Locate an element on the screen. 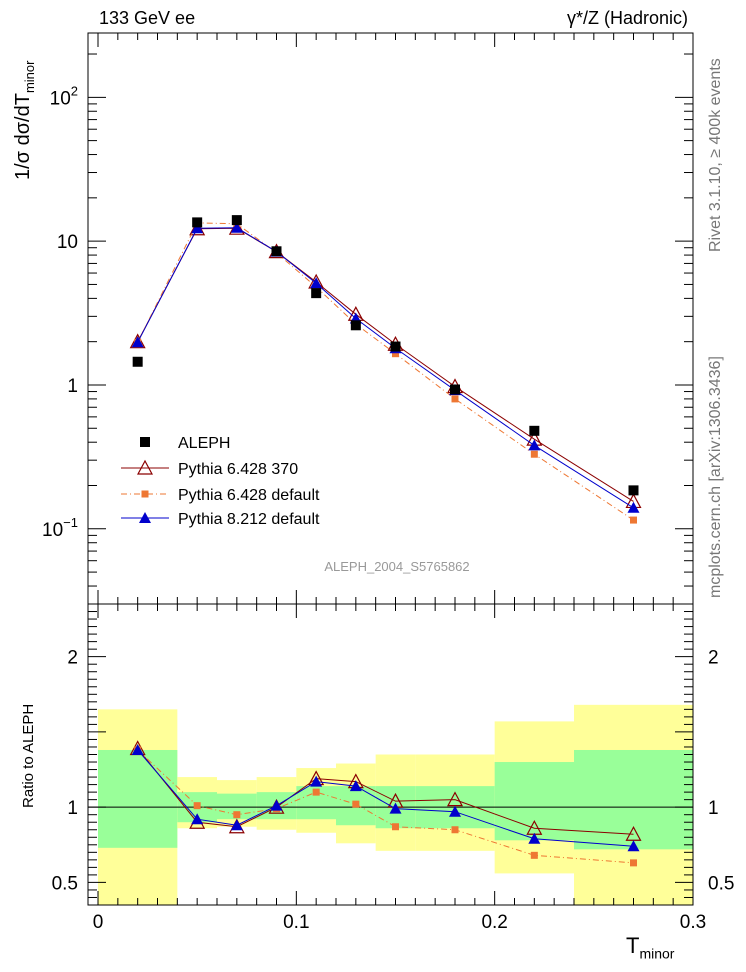 This screenshot has height=972, width=746. legend-label-aleph: ALEPH is located at coordinates (204, 443).